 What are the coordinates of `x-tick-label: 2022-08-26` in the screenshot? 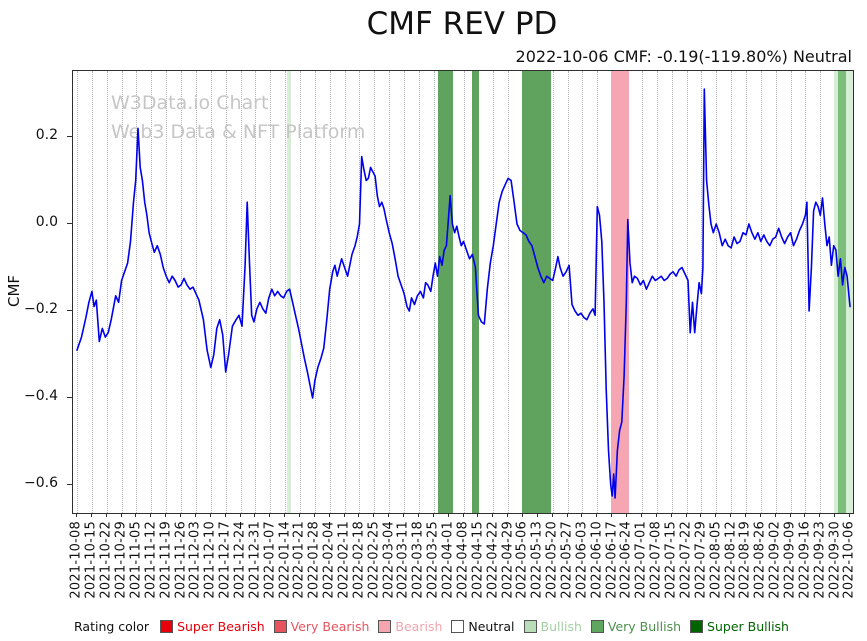 It's located at (760, 560).